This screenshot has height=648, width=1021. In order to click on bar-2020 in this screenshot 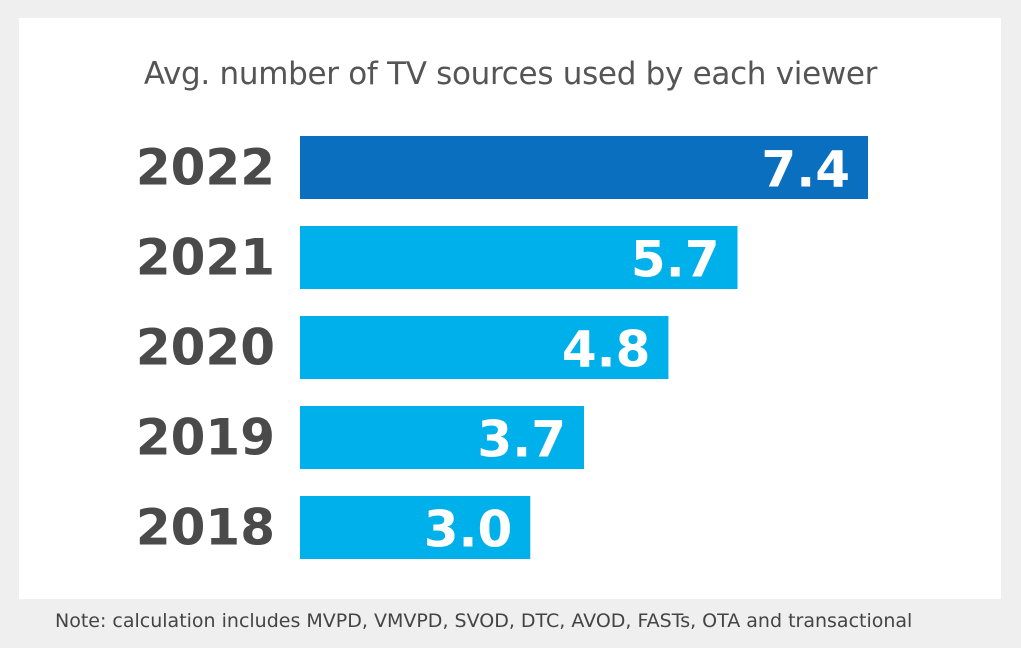, I will do `click(484, 347)`.